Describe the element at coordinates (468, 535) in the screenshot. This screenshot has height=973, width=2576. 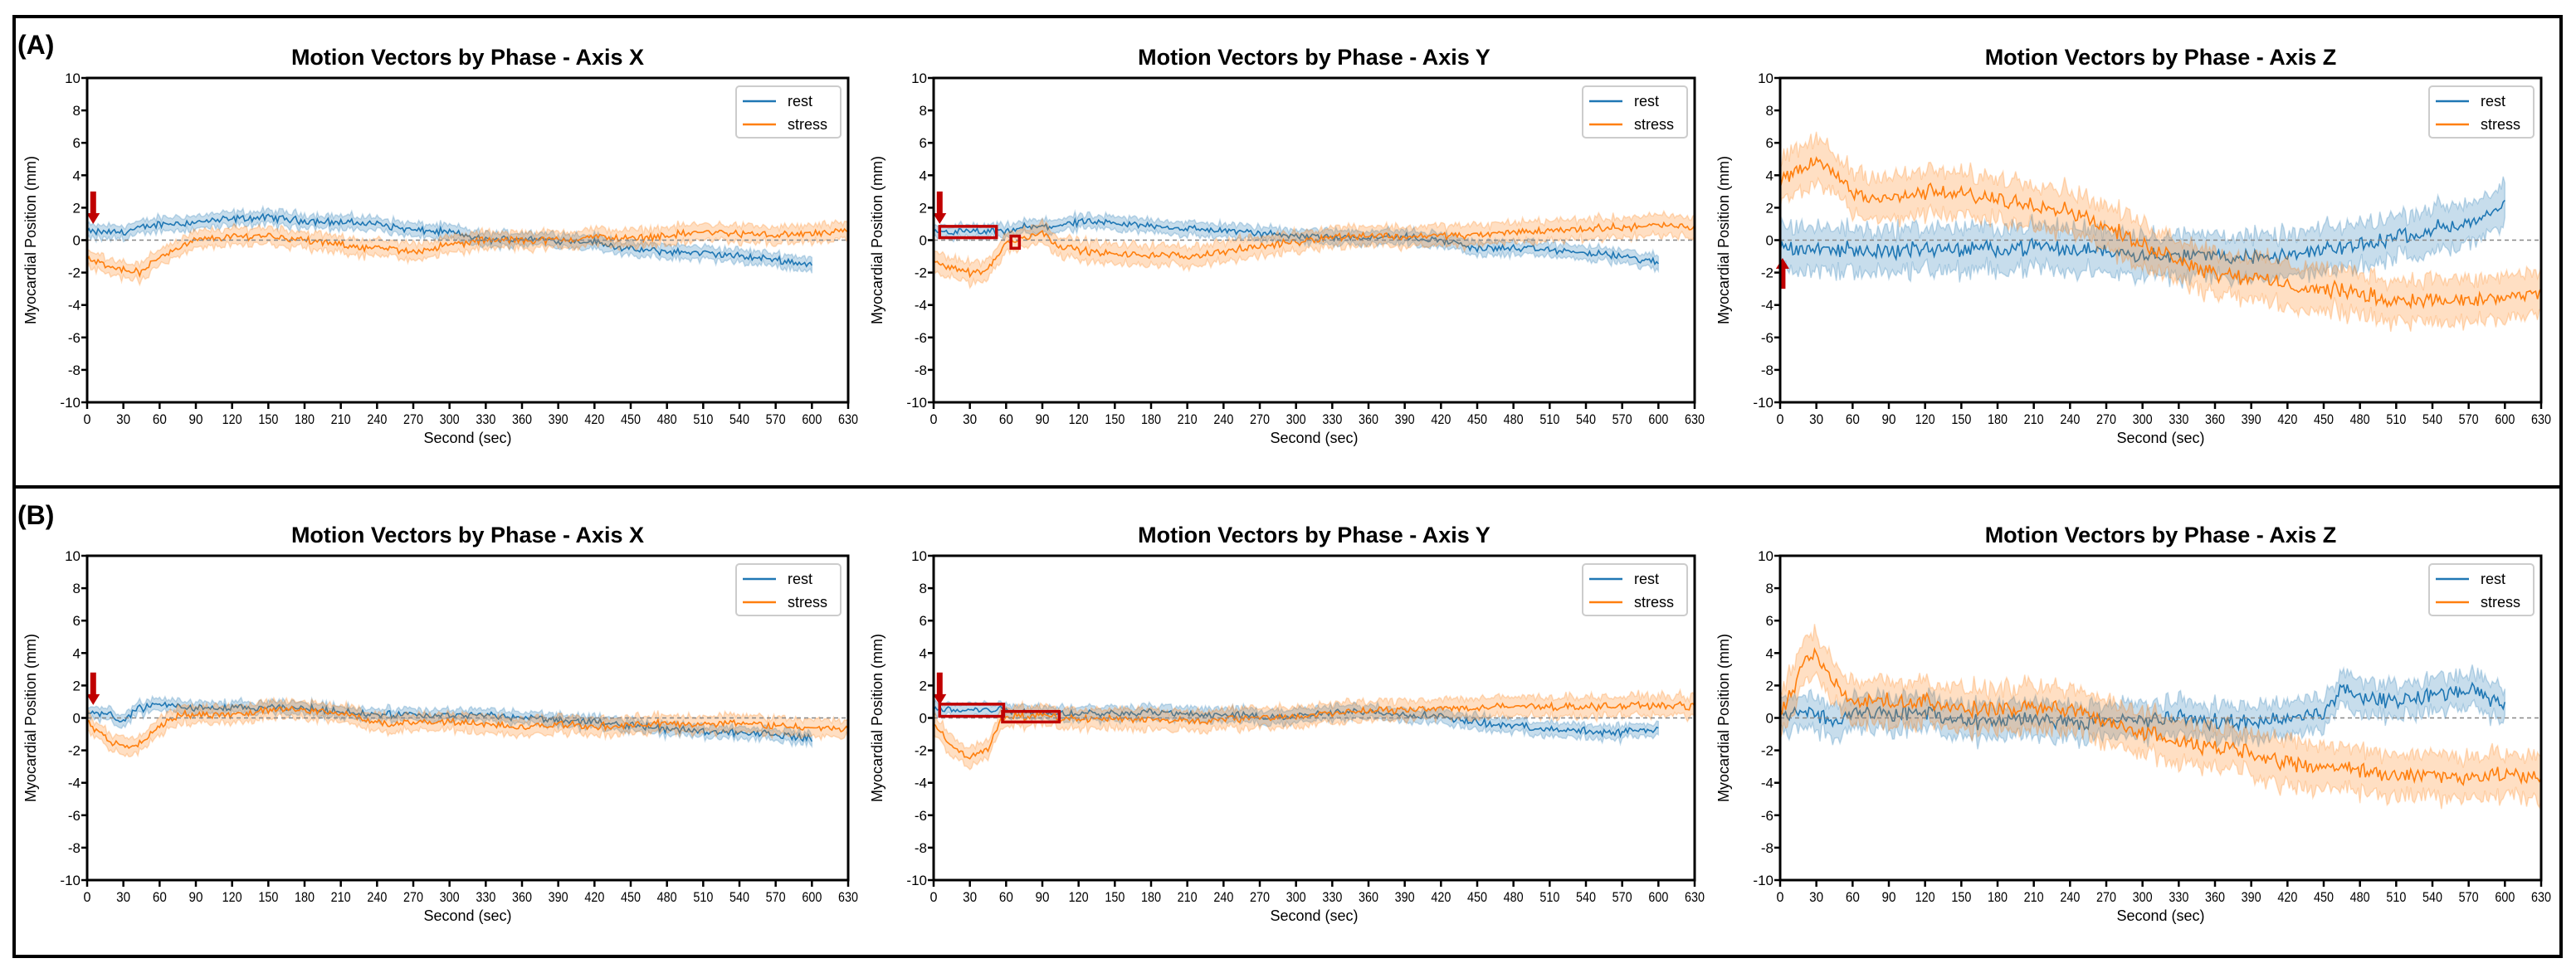
I see `chart-title: Motion Vectors by Phase - Axis X` at that location.